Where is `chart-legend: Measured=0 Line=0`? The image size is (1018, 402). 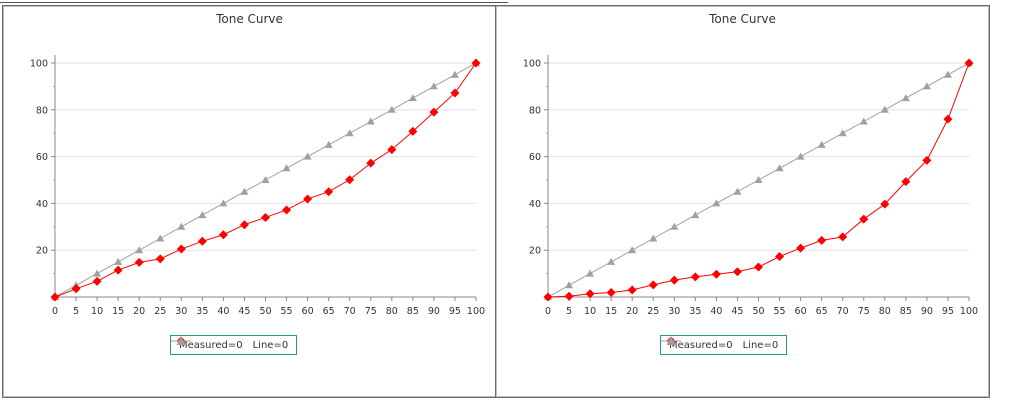 chart-legend: Measured=0 Line=0 is located at coordinates (724, 345).